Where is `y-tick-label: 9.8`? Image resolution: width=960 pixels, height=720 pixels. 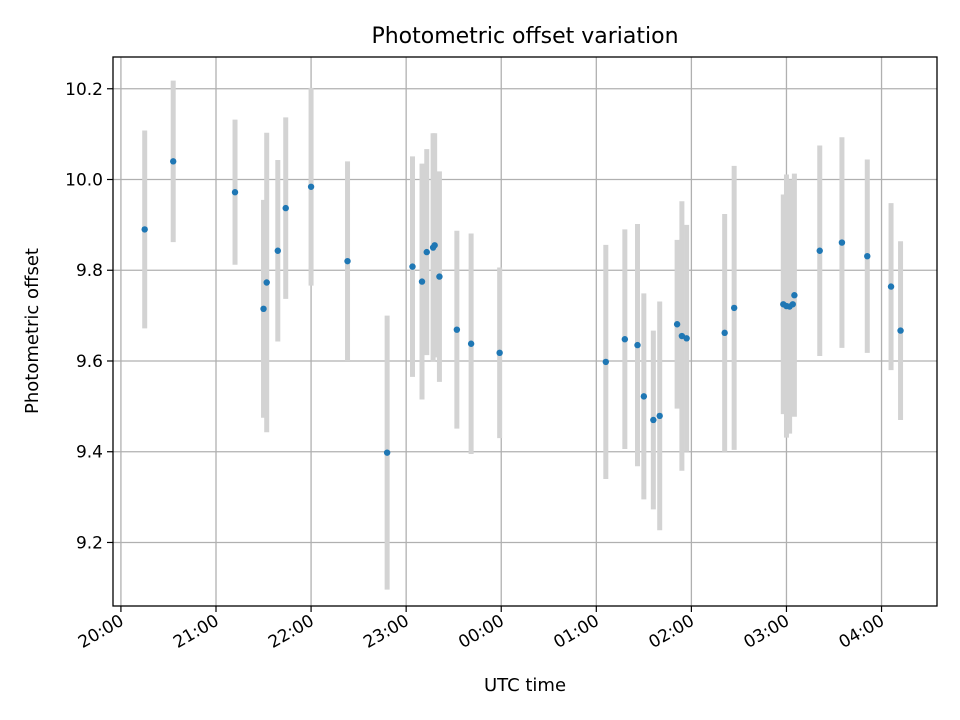 y-tick-label: 9.8 is located at coordinates (89, 271).